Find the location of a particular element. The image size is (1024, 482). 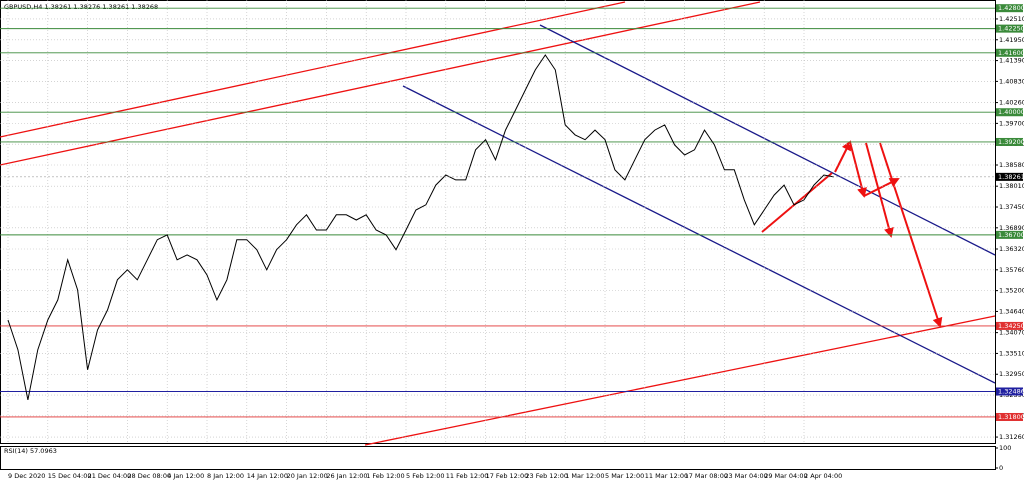

x-tick-label: 14 Jan 12:00 is located at coordinates (267, 476).